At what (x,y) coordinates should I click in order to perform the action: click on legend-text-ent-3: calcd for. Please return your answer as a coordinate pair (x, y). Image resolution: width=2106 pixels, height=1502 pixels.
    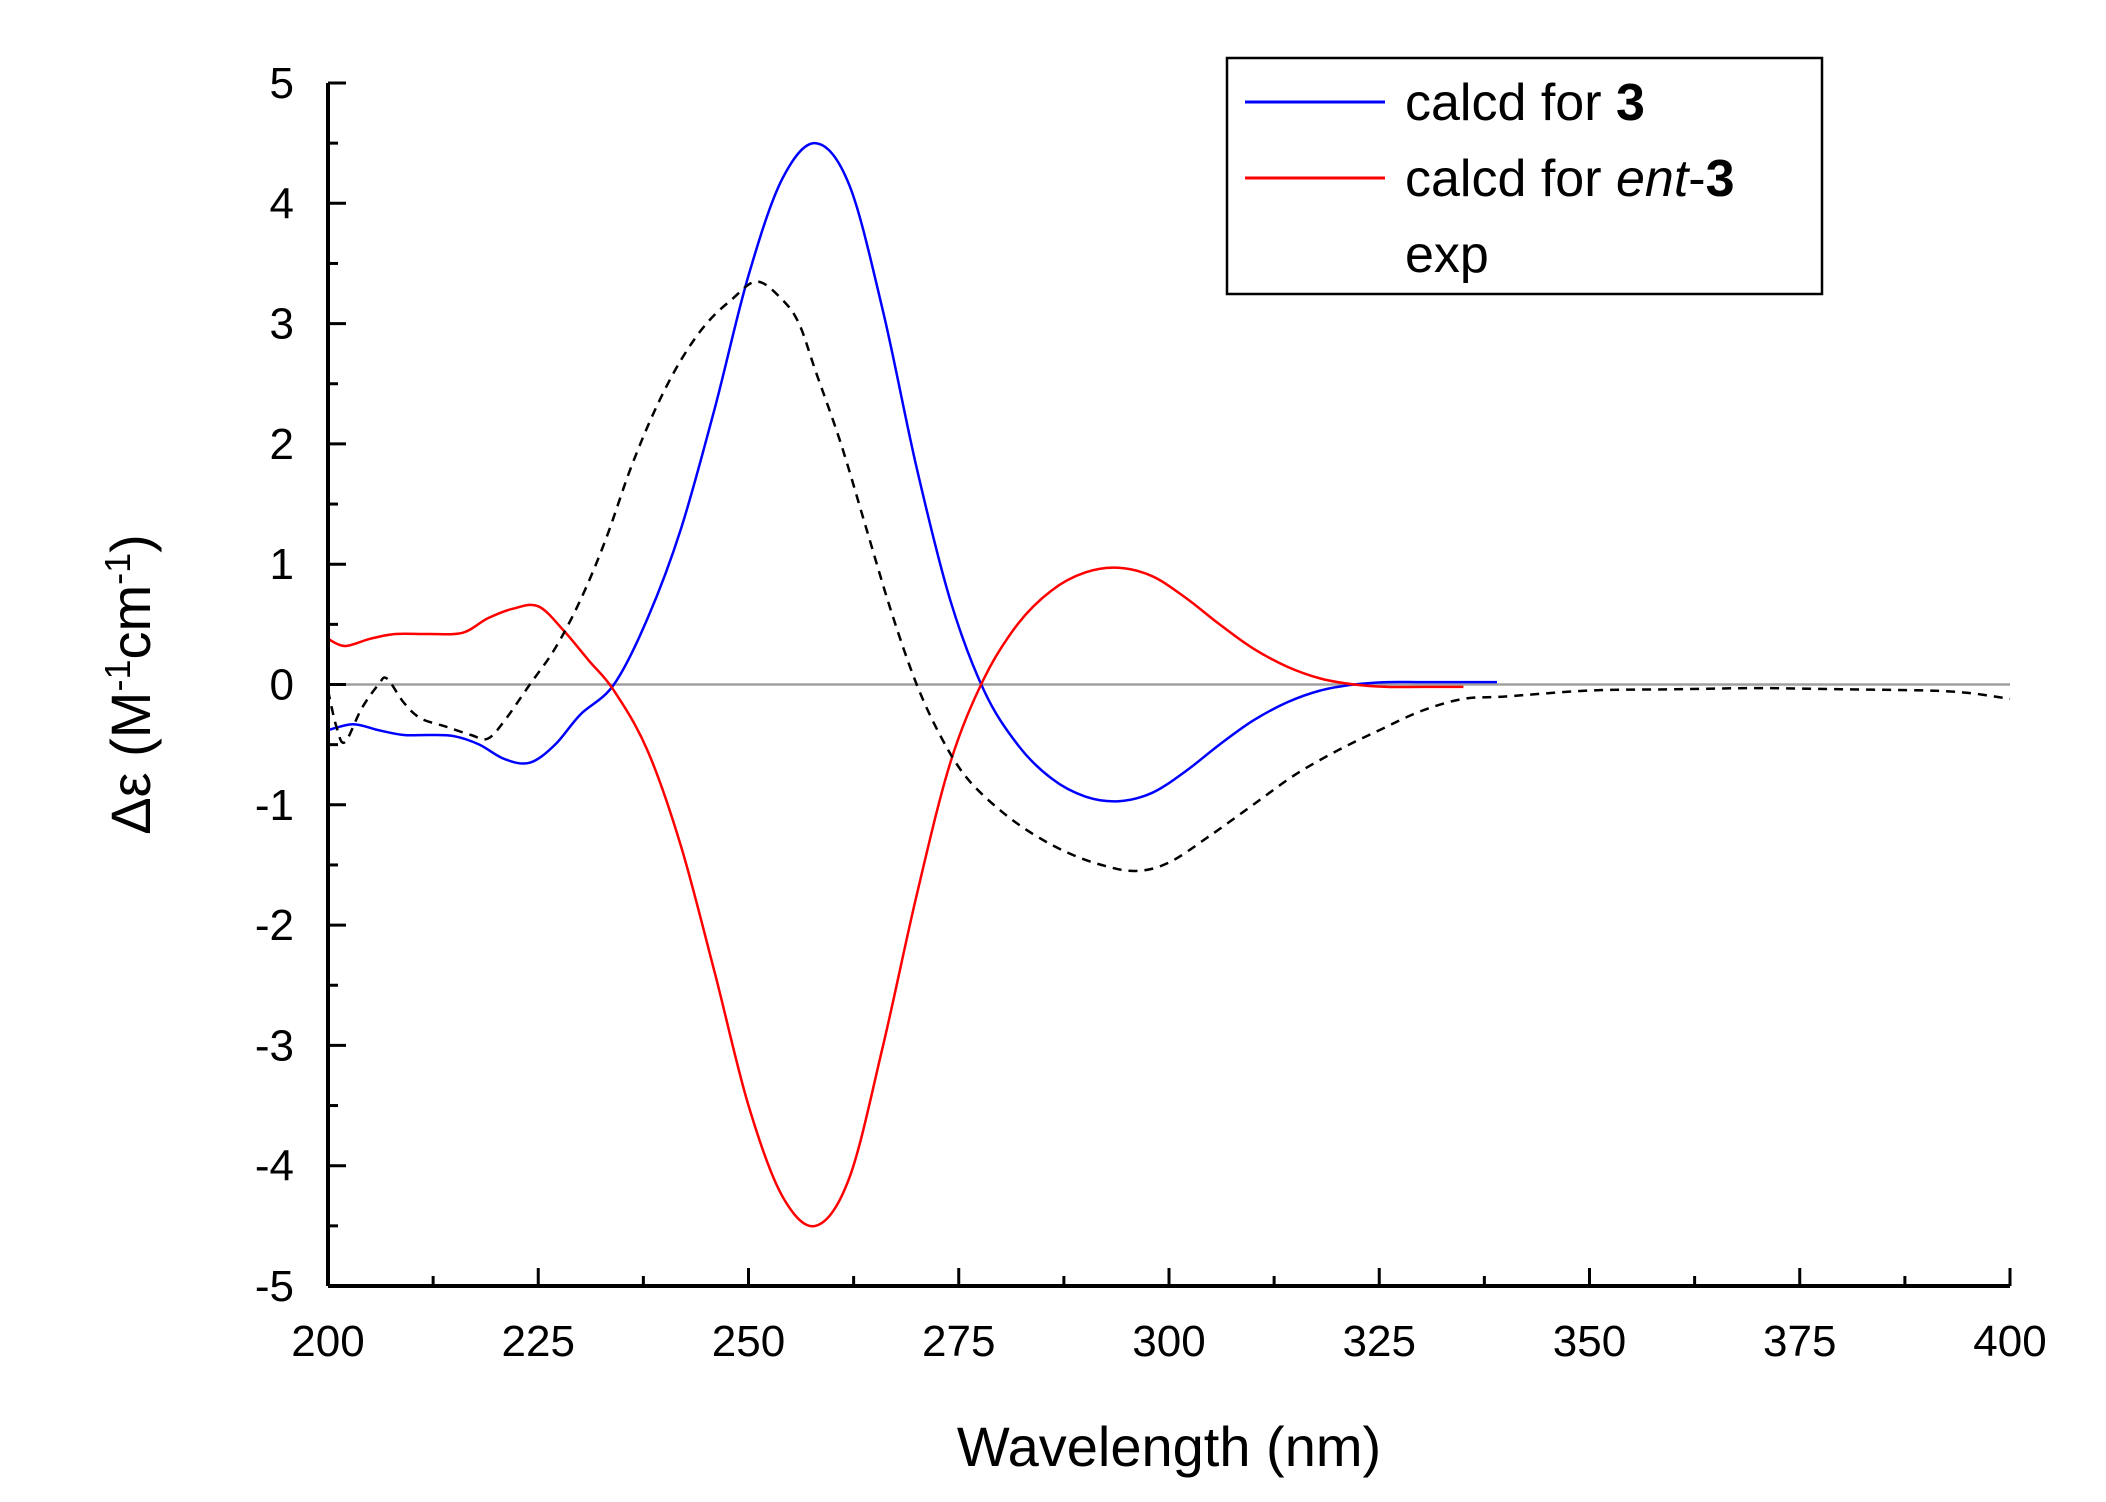
    Looking at the image, I should click on (1510, 179).